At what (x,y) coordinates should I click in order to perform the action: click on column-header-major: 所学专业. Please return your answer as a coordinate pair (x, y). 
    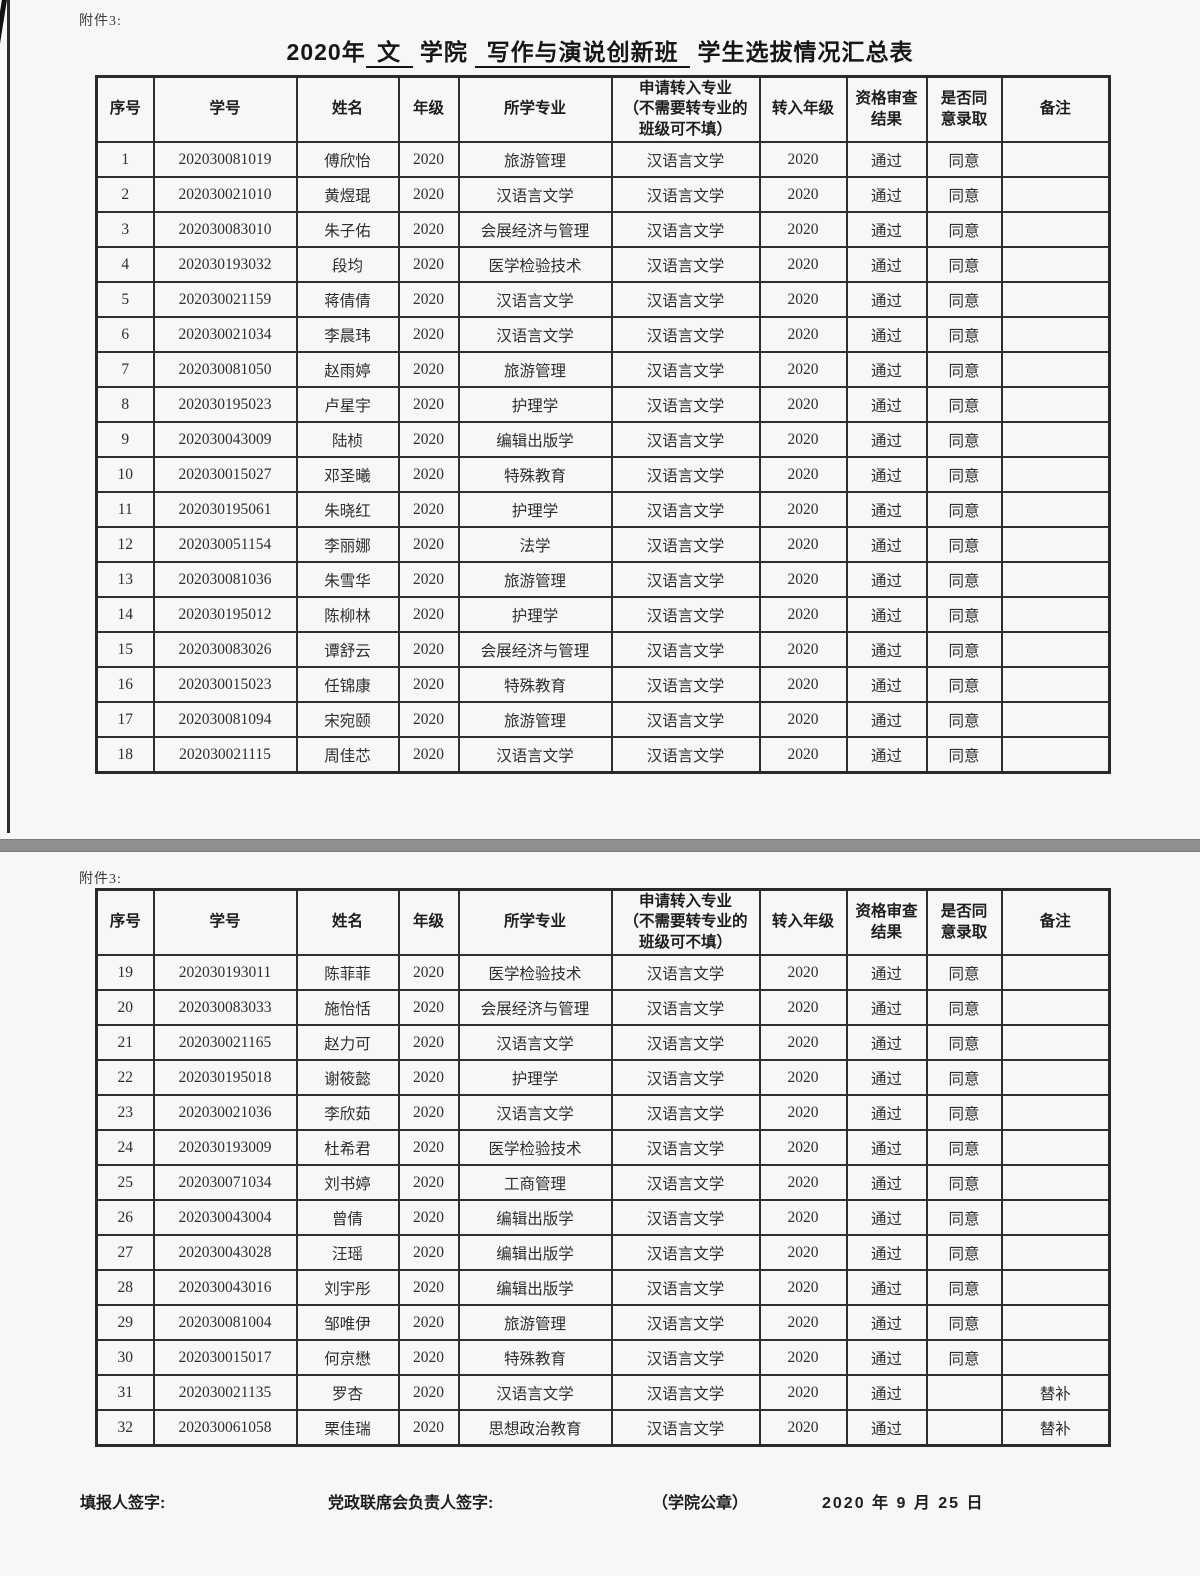
    Looking at the image, I should click on (535, 109).